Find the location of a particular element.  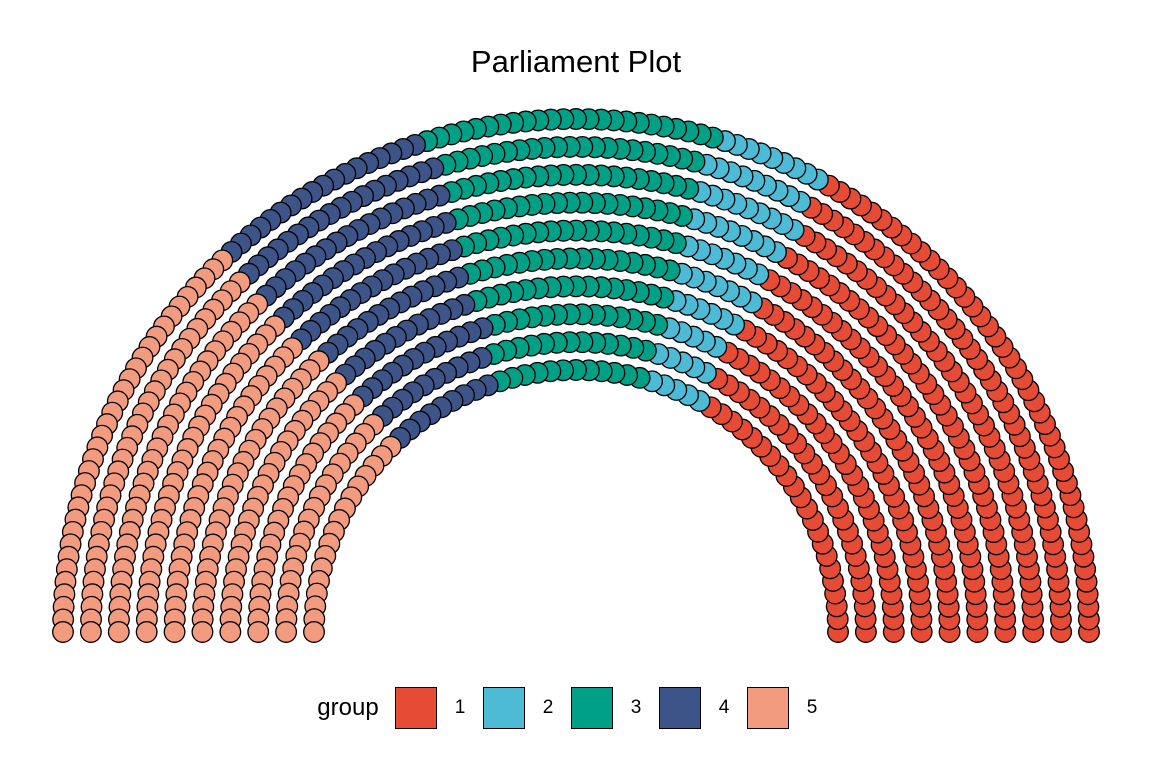

legend-label-1: 1 is located at coordinates (460, 707).